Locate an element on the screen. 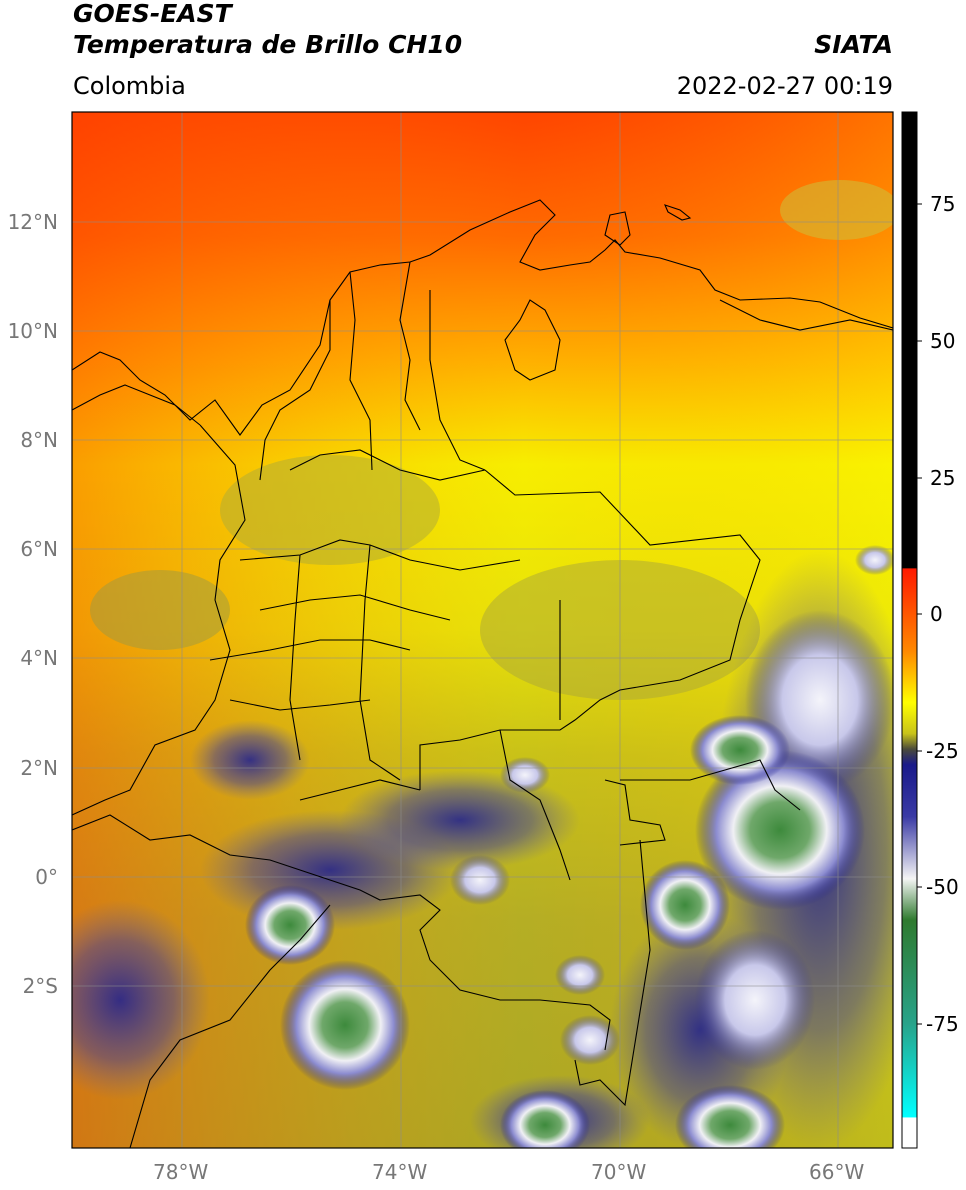  satellite-title: GOES-EAST is located at coordinates (152, 14).